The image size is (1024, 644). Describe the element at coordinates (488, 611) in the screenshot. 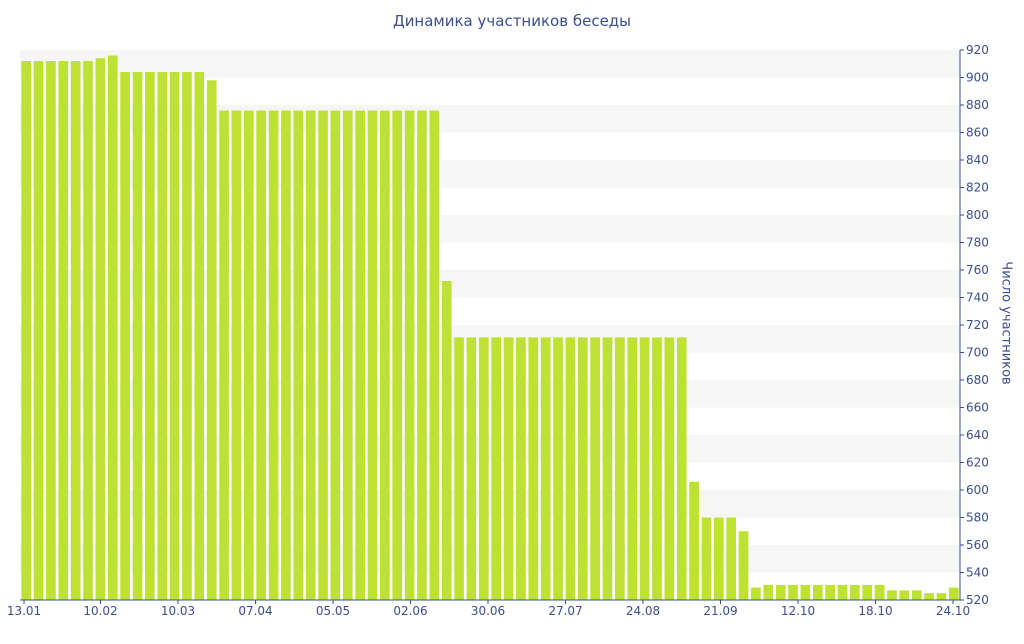

I see `x-tick-label: 30.06` at that location.